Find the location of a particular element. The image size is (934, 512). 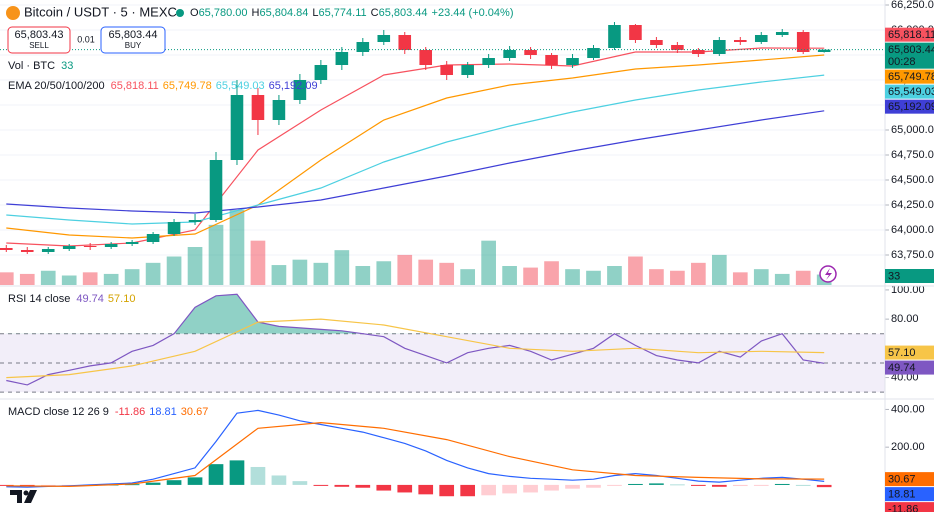

label: L is located at coordinates (315, 13).